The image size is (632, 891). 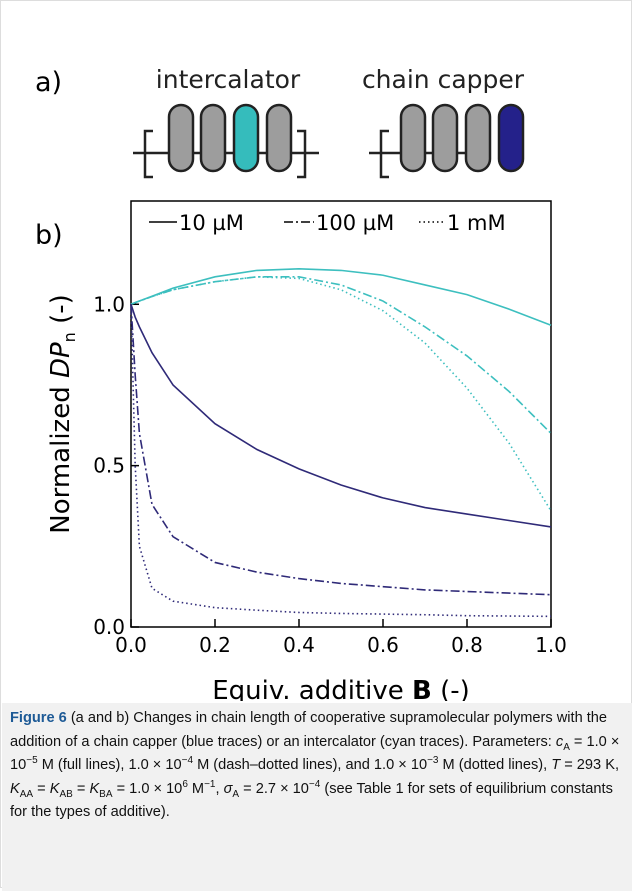 I want to click on caption-text: −5, so click(x=32, y=761).